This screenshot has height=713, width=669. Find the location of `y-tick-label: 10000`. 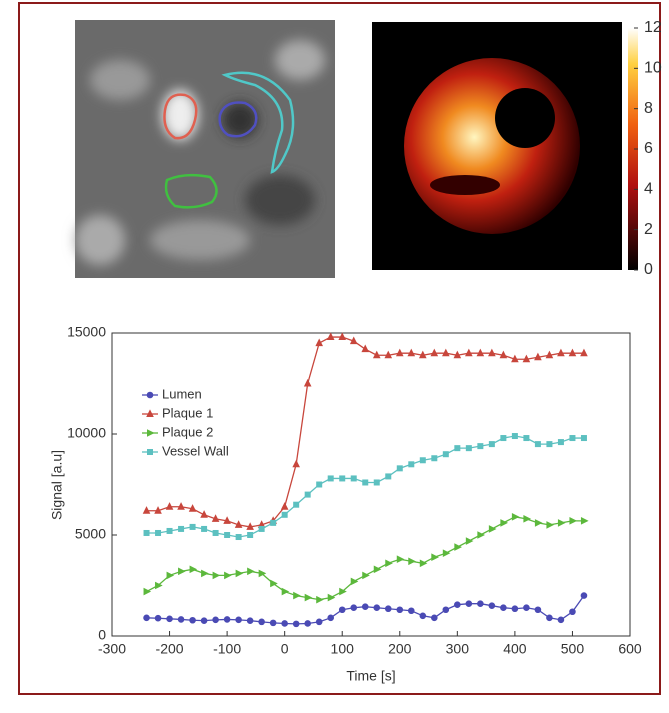

y-tick-label: 10000 is located at coordinates (86, 433).